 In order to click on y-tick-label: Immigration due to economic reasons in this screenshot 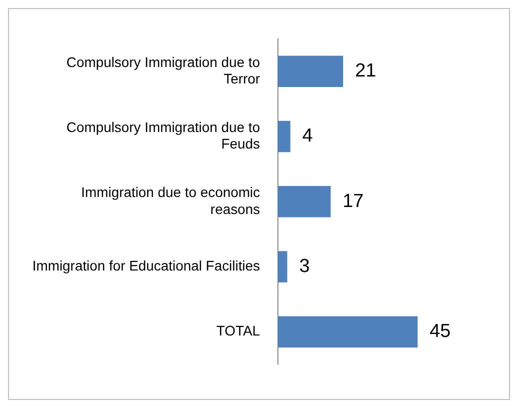, I will do `click(170, 200)`.